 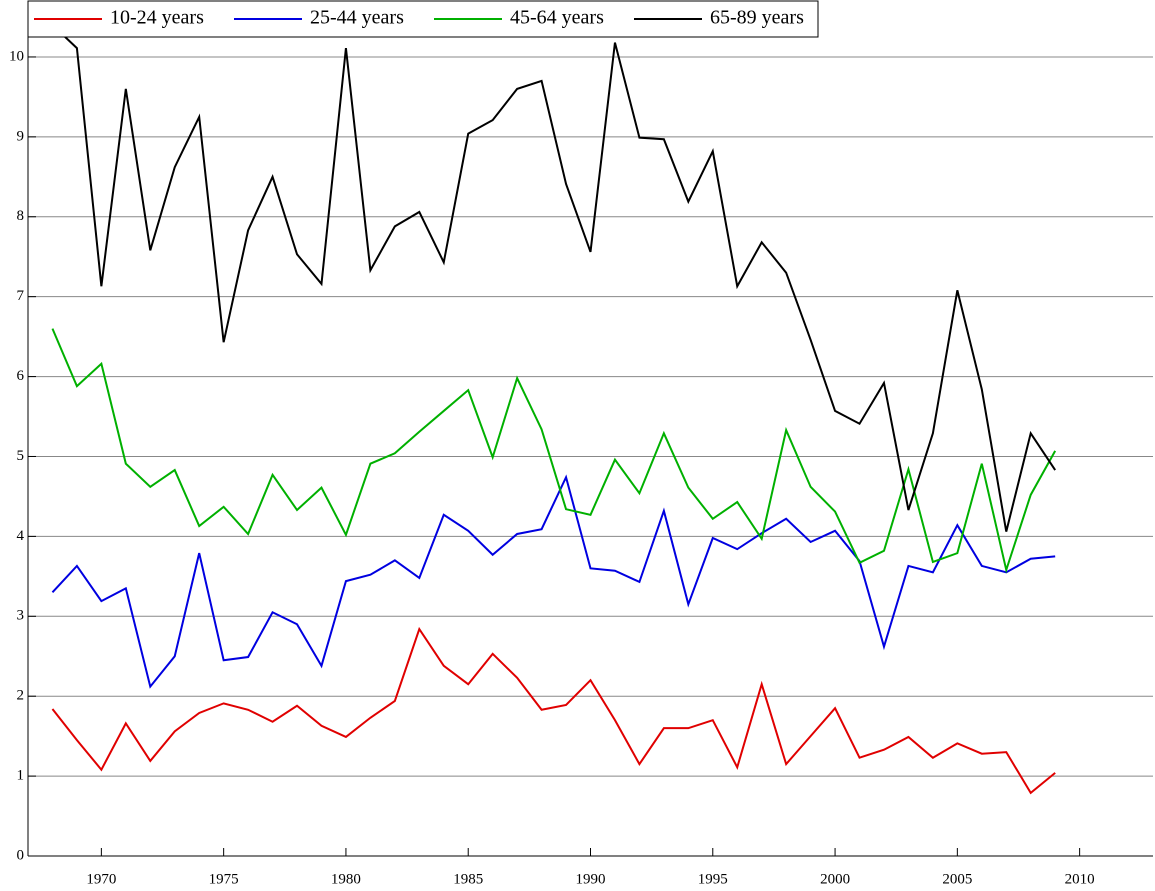 What do you see at coordinates (357, 18) in the screenshot?
I see `legend-label: 25-44 years` at bounding box center [357, 18].